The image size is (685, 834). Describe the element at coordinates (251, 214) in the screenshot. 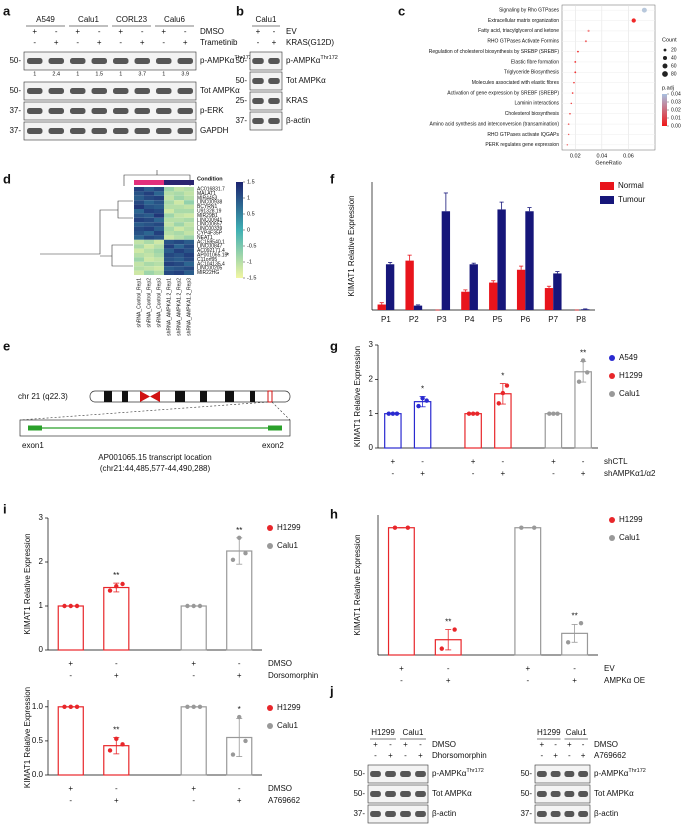

I see `colorbar-label: 0.5` at that location.